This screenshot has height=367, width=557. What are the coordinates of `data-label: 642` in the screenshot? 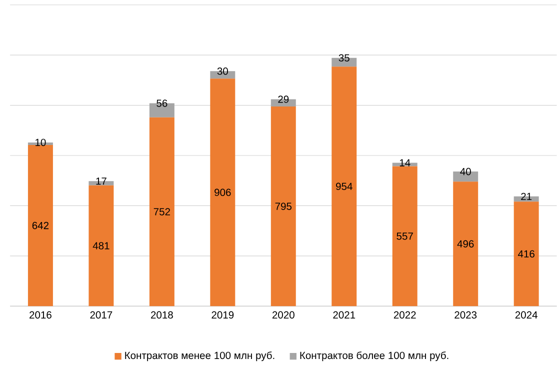 It's located at (40, 226).